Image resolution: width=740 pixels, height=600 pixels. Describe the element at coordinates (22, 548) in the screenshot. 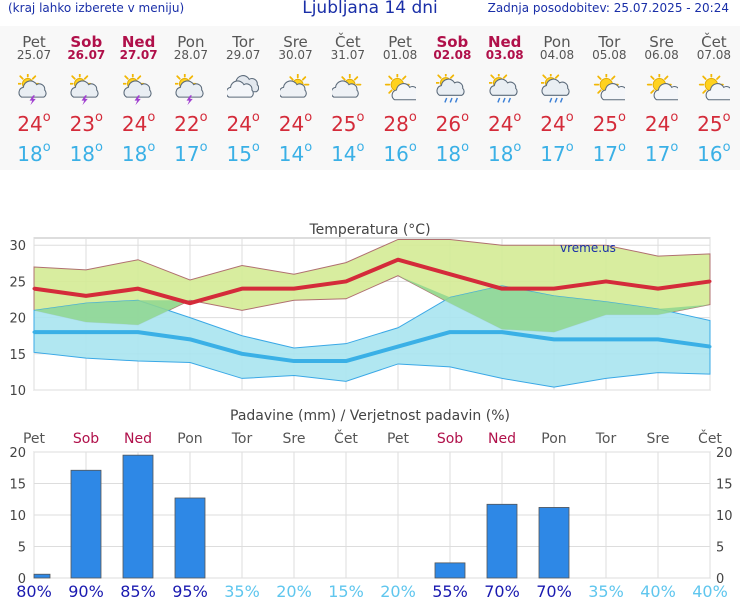

I see `precipitation-y-tick-left: 5` at that location.